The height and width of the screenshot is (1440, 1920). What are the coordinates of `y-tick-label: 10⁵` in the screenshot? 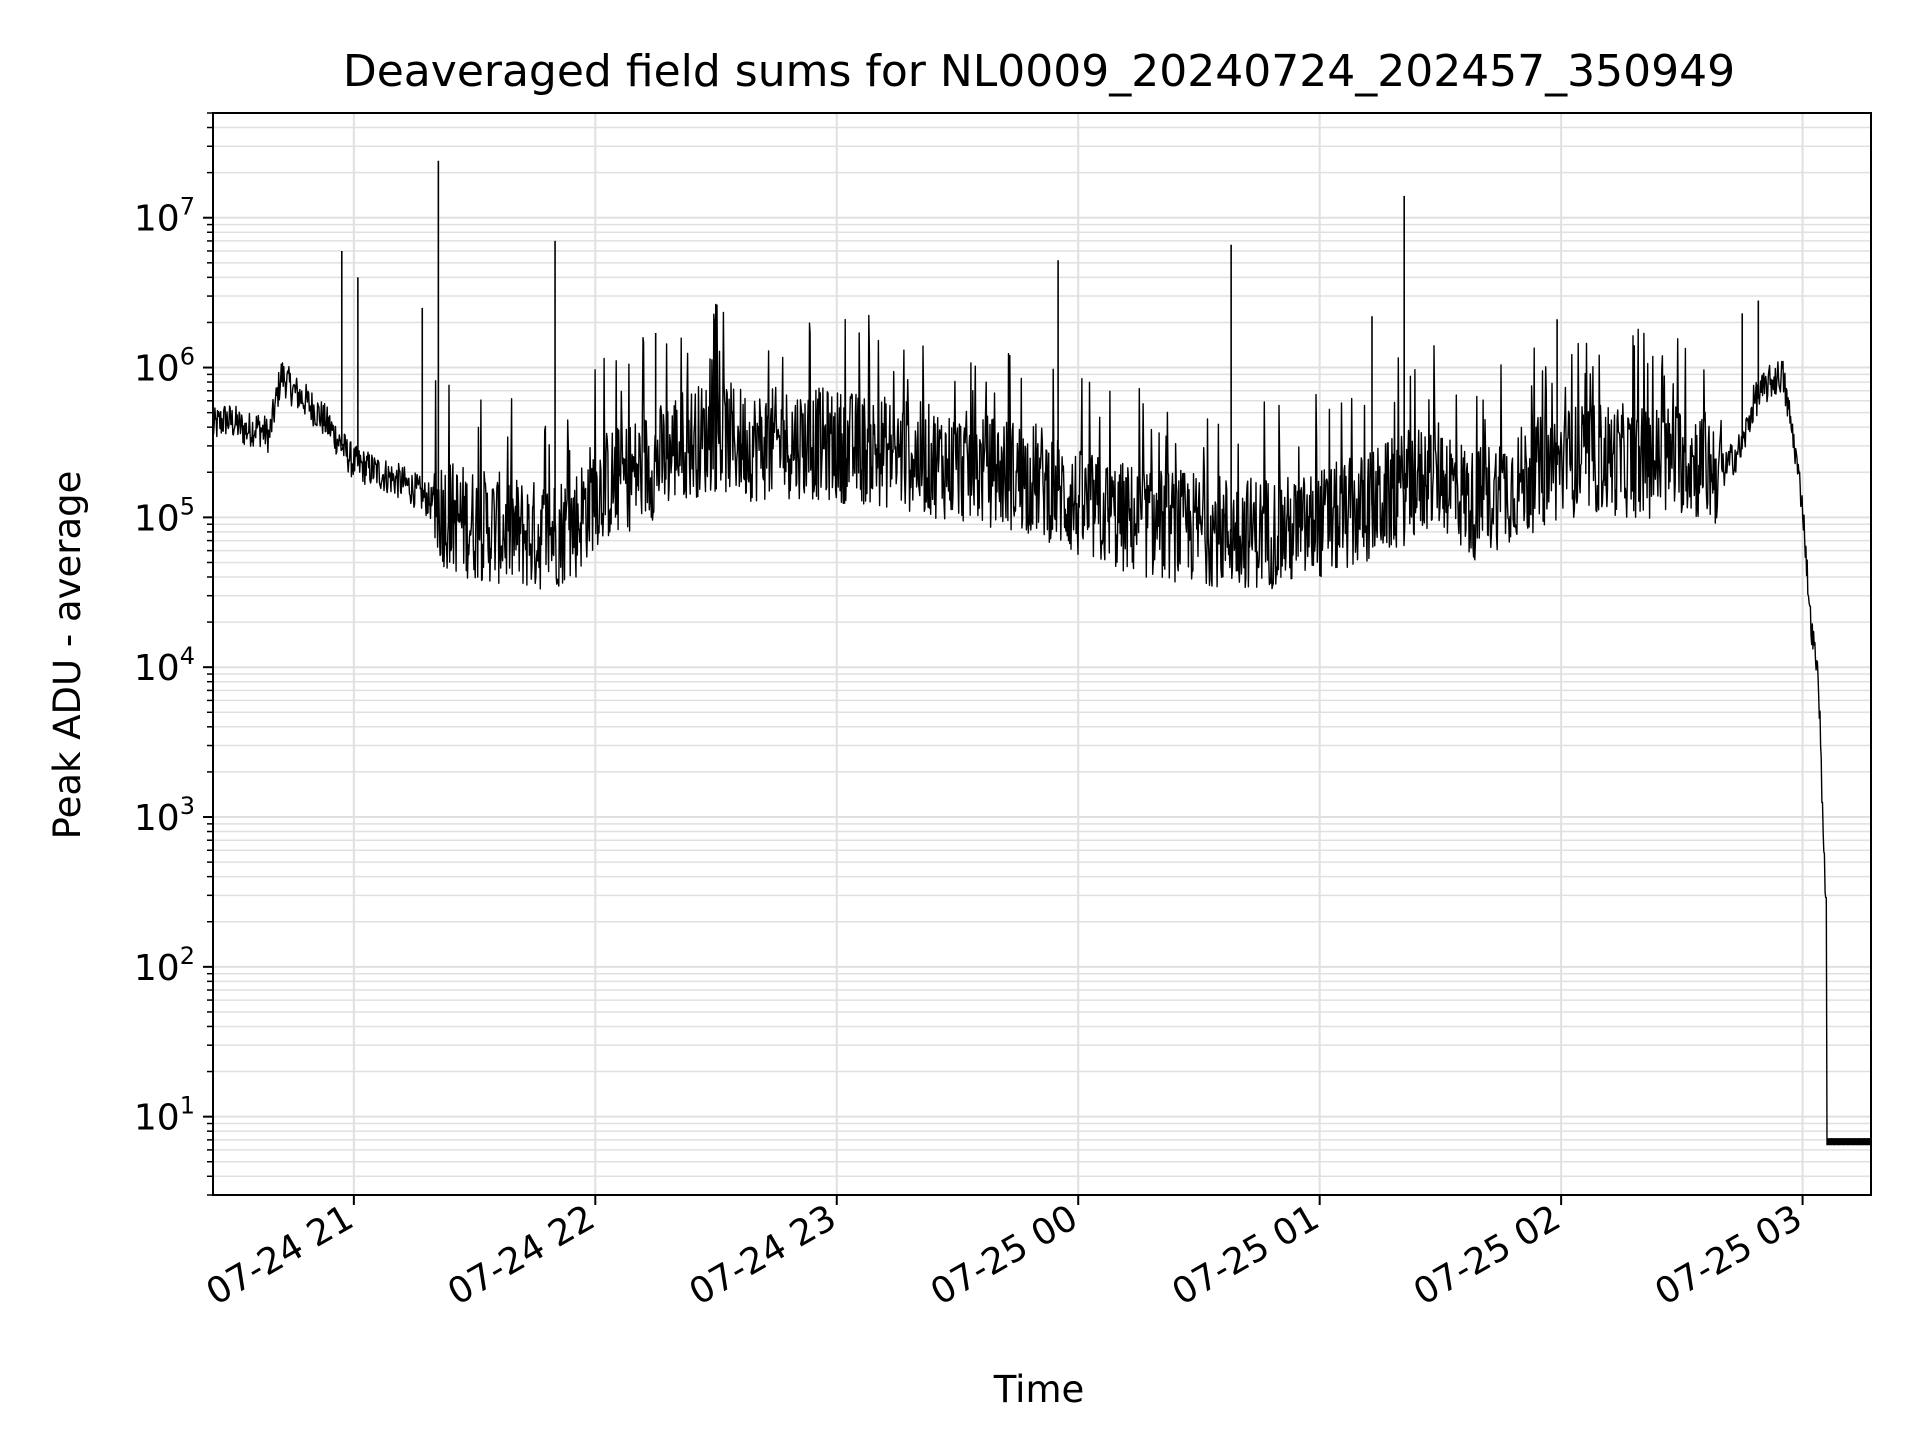 It's located at (164, 515).